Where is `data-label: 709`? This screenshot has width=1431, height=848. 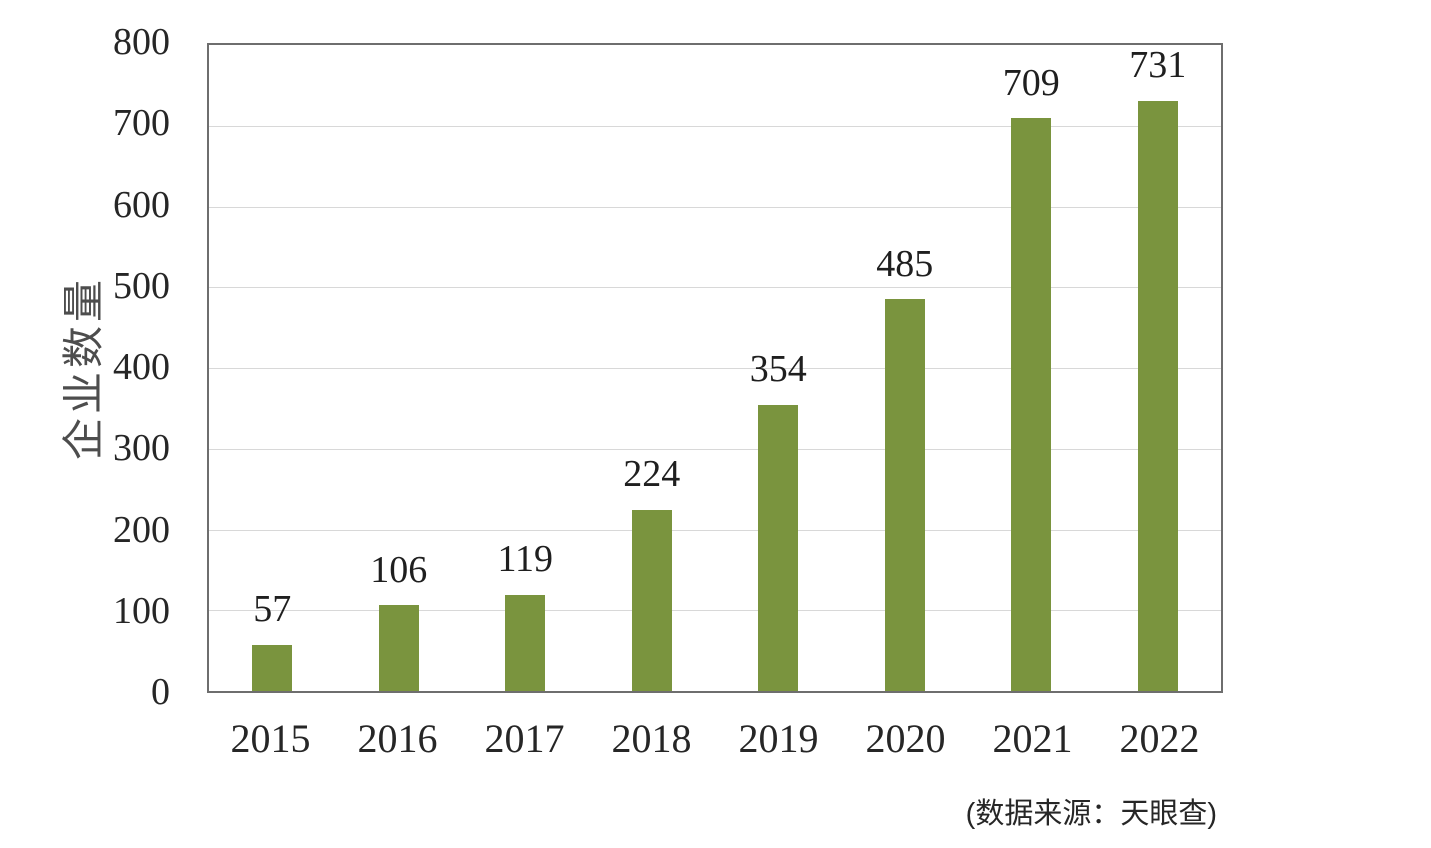
data-label: 709 is located at coordinates (1031, 82).